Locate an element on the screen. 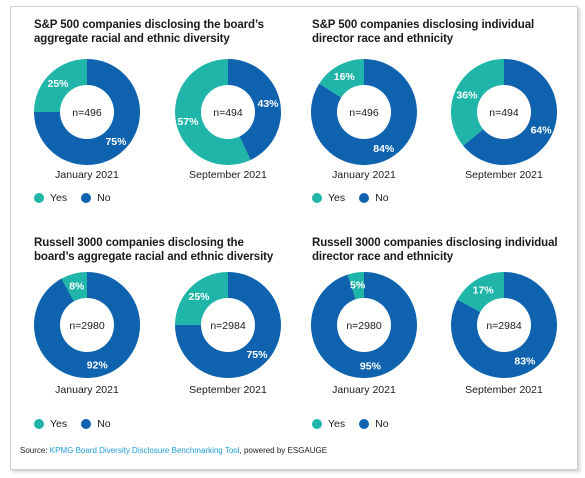 This screenshot has height=478, width=585. donut-chart: n=2984 83% 17% is located at coordinates (504, 325).